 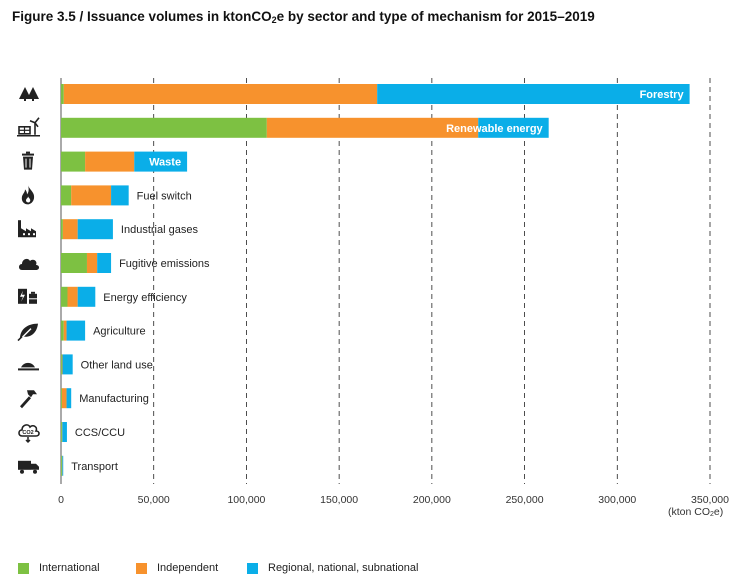 I want to click on x-tick-label: 200,000, so click(x=432, y=500).